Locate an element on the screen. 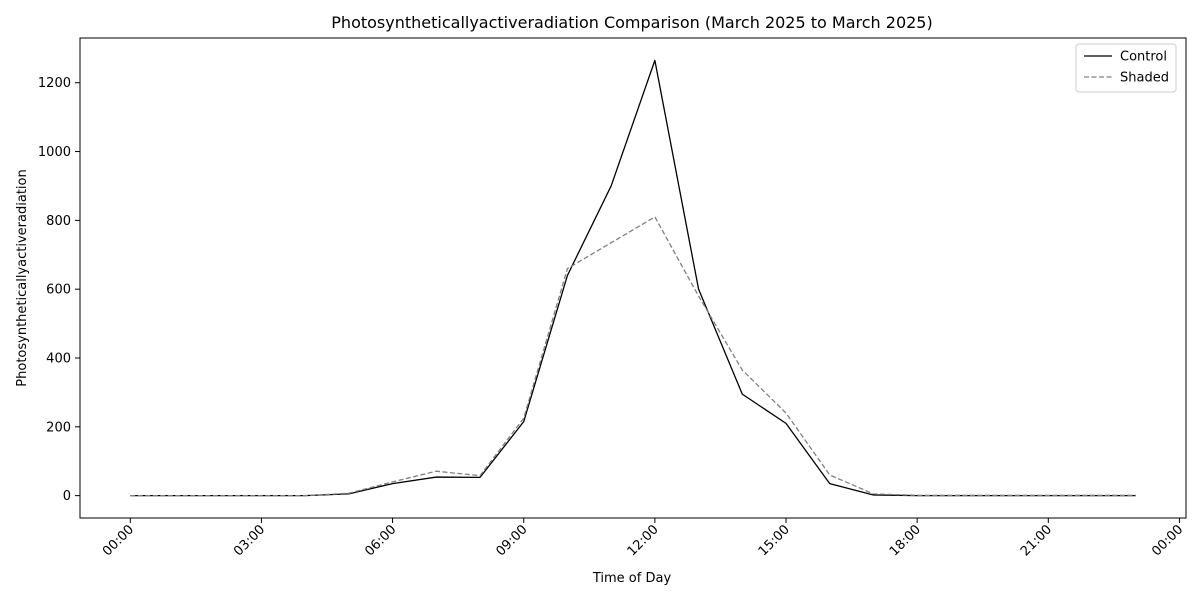  legend: Control Shaded is located at coordinates (1126, 68).